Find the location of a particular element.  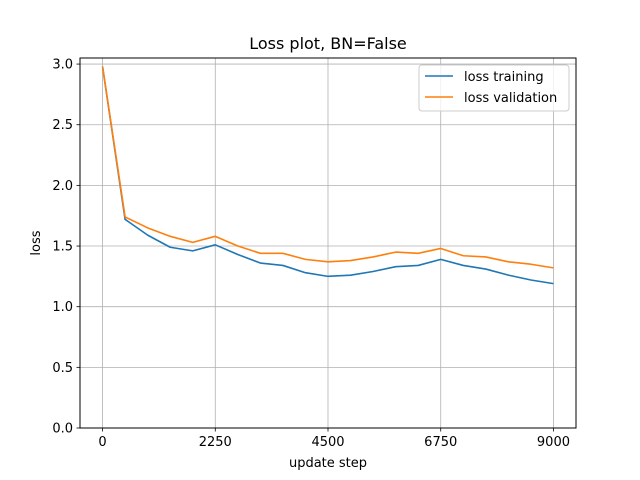

legend-box is located at coordinates (494, 88).